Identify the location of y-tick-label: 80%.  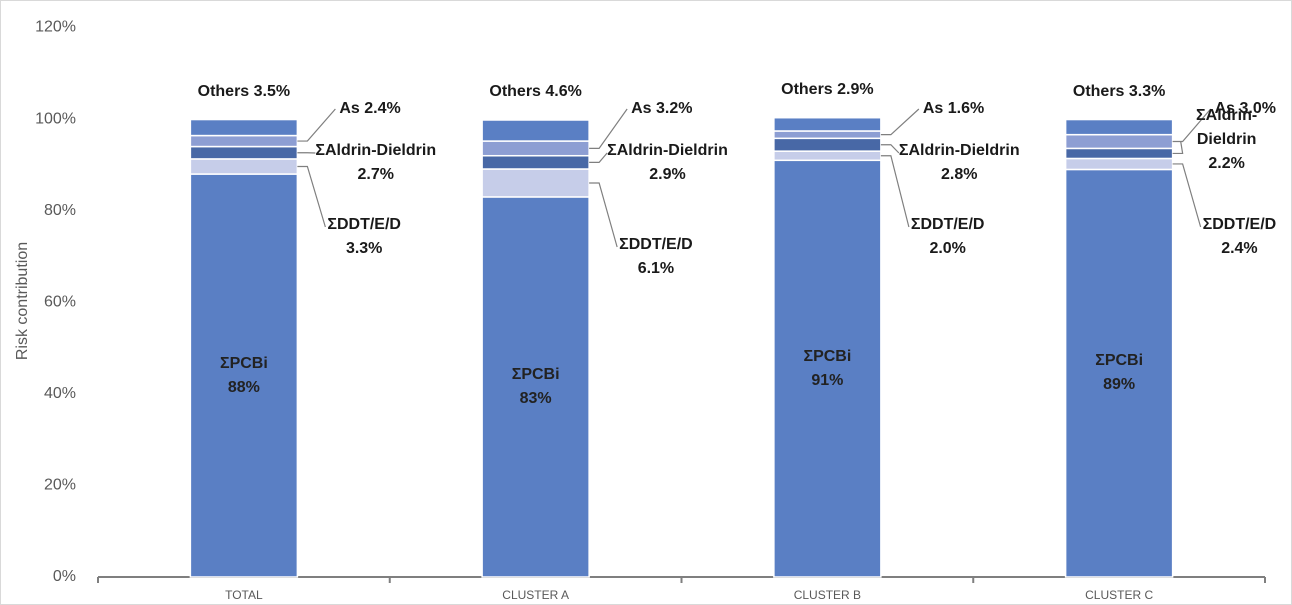
(60, 210).